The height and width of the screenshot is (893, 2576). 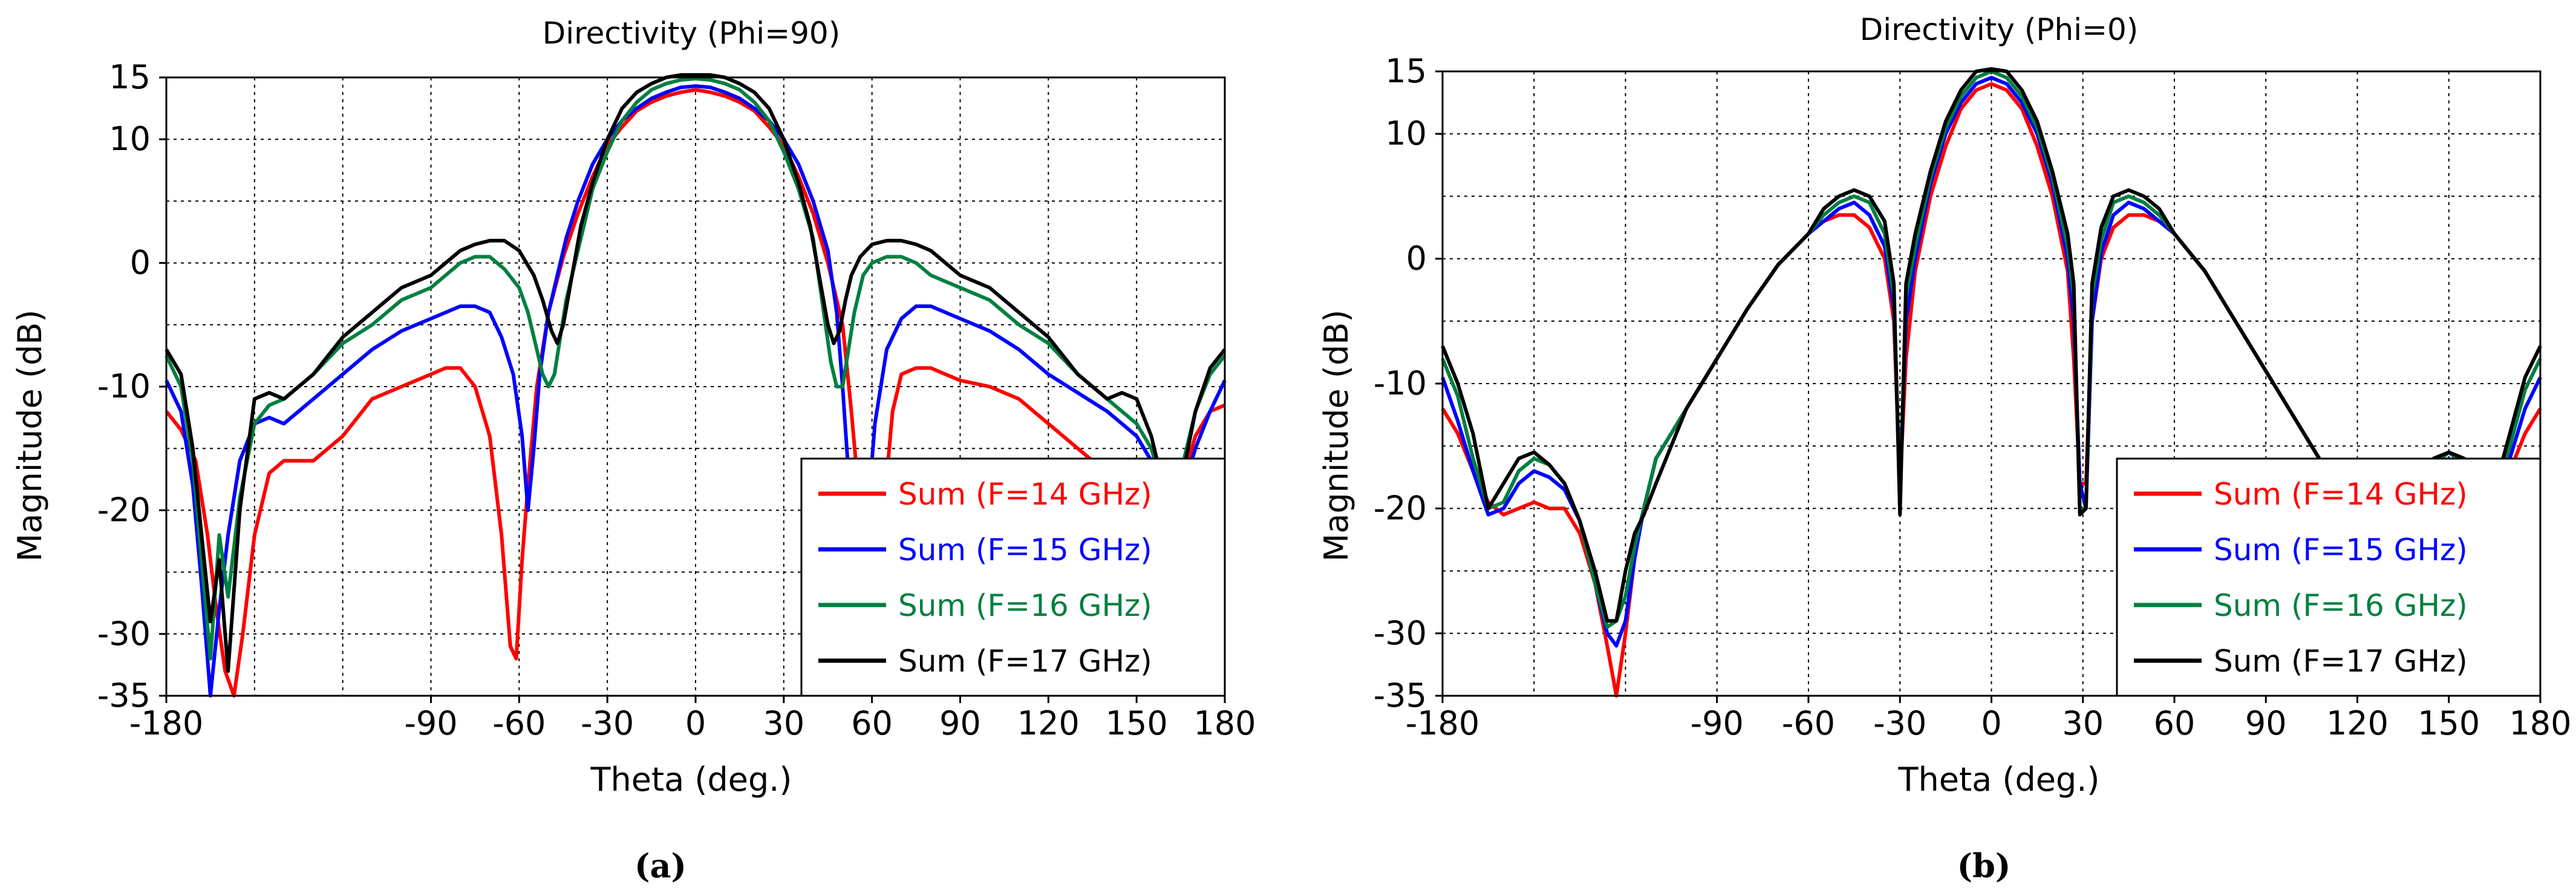 What do you see at coordinates (1400, 383) in the screenshot?
I see `y-tick-label-b: -10` at bounding box center [1400, 383].